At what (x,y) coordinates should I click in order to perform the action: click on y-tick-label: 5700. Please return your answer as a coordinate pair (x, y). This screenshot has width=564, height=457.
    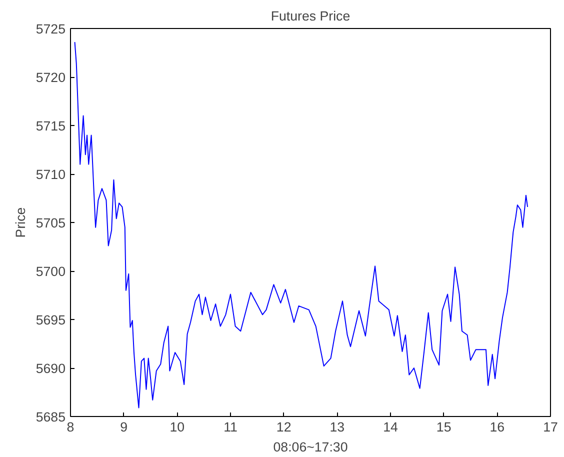
    Looking at the image, I should click on (51, 271).